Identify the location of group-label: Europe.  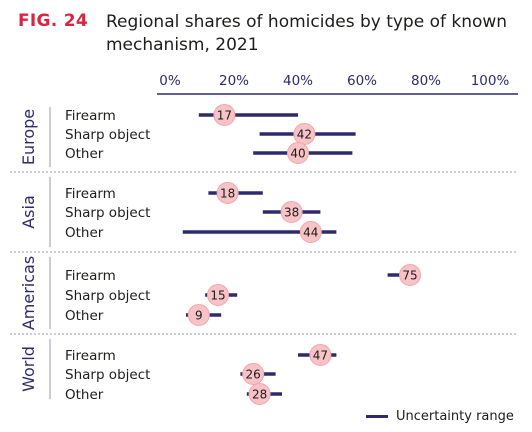
(28, 137).